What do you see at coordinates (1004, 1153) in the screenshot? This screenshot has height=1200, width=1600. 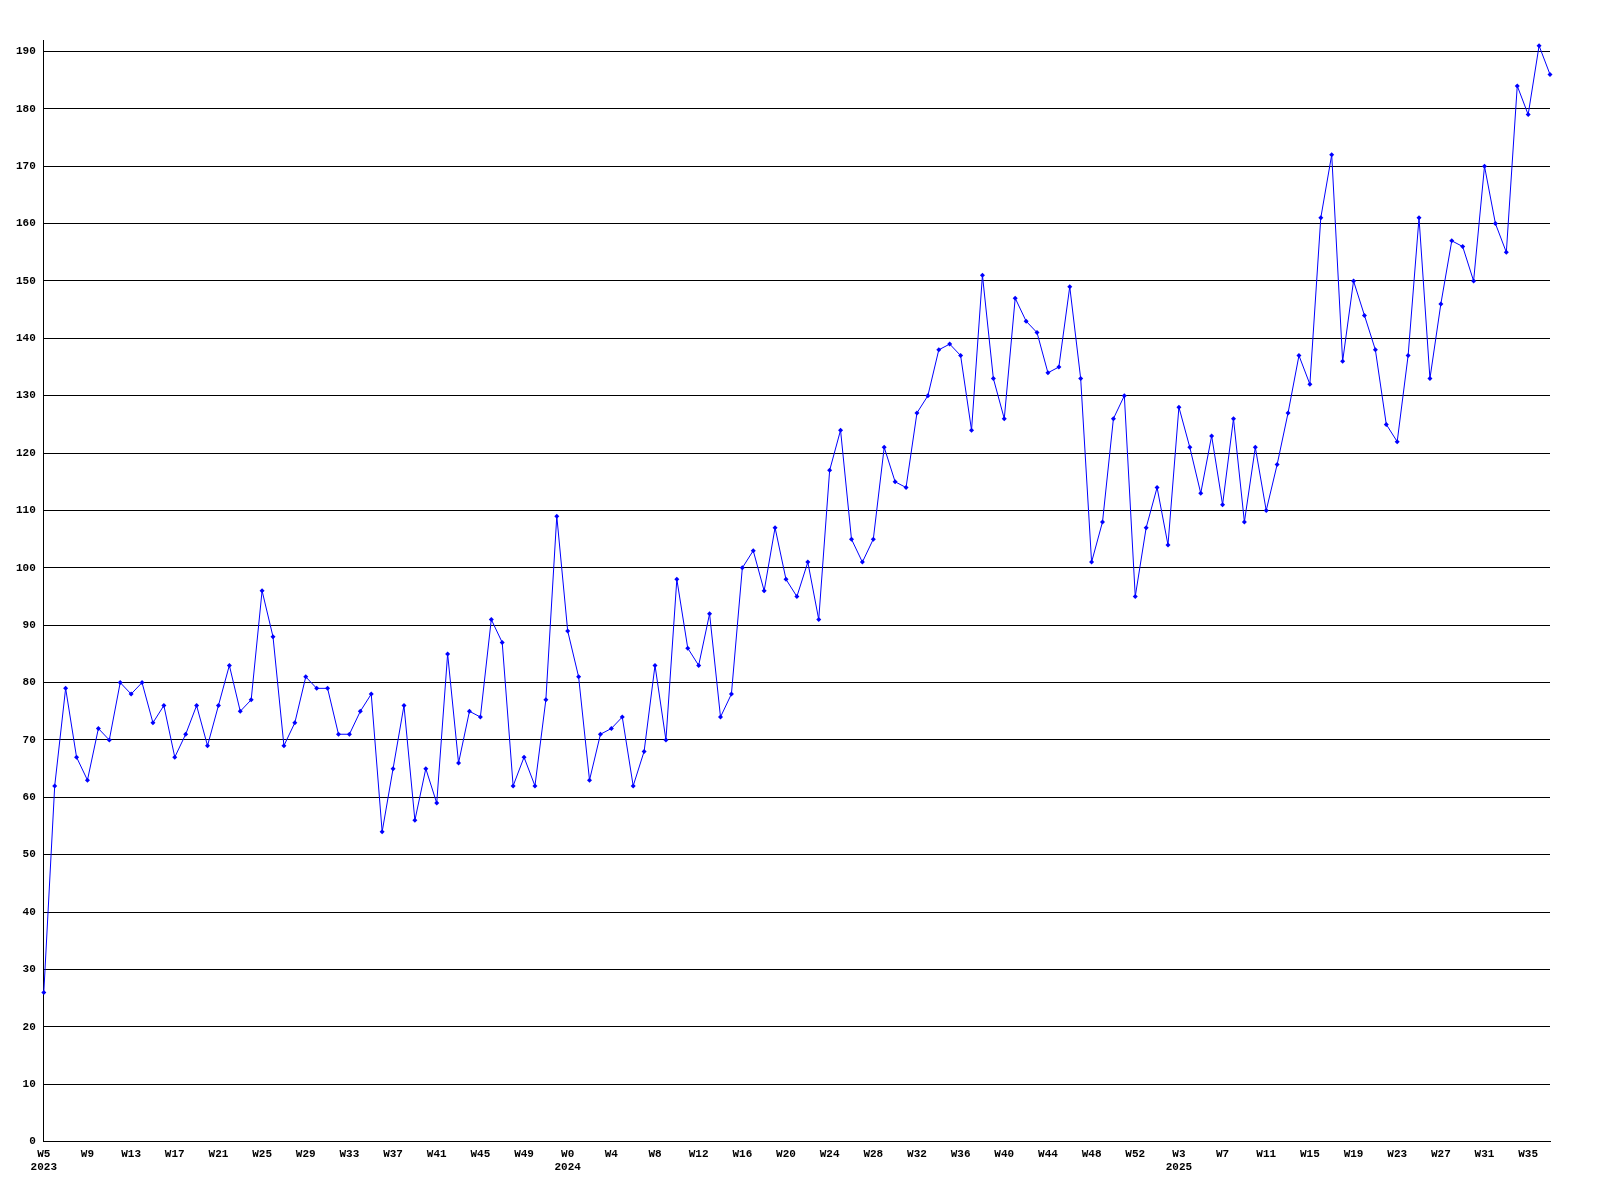 I see `x-tick-label: W40` at bounding box center [1004, 1153].